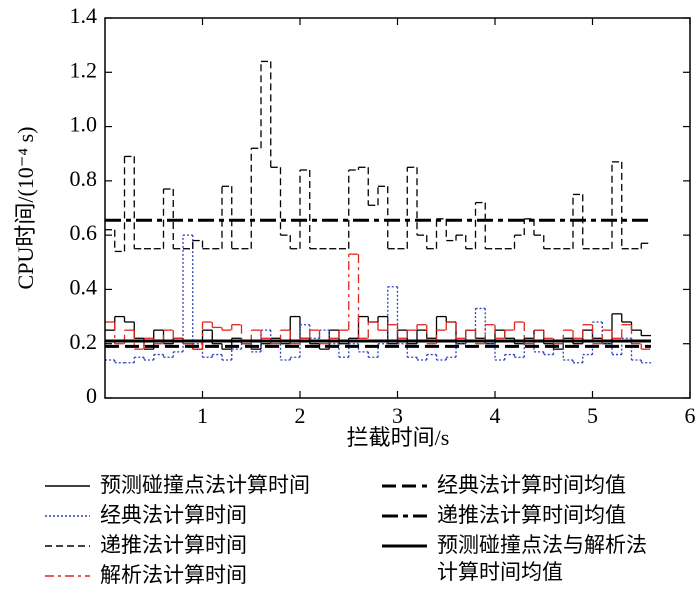  I want to click on legend-label: 预测碰撞点法计算时间, so click(205, 485).